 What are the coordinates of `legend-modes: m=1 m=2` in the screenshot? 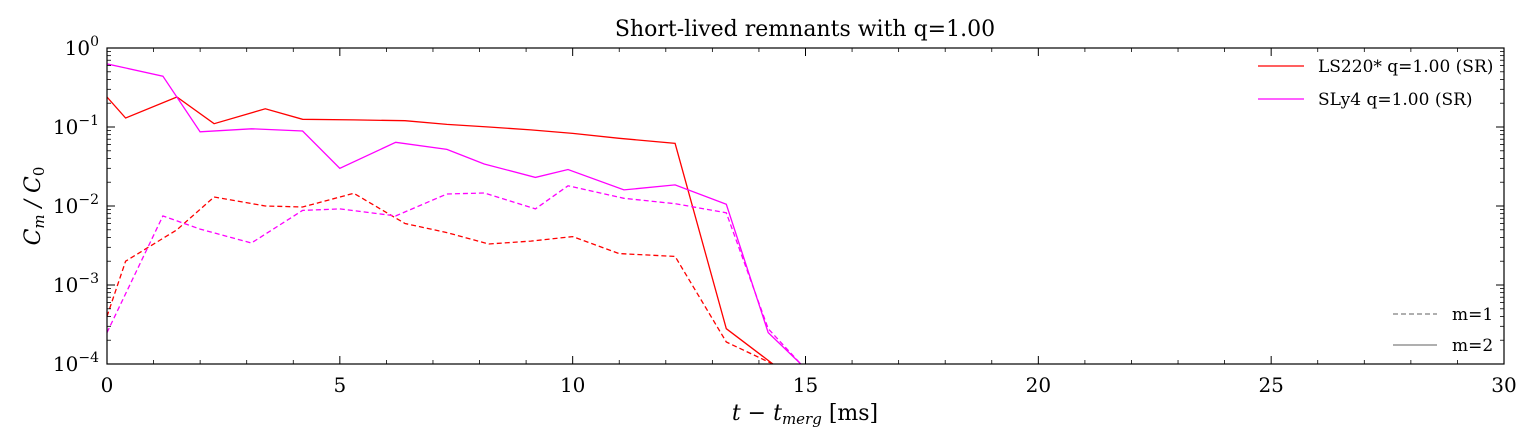 It's located at (1443, 330).